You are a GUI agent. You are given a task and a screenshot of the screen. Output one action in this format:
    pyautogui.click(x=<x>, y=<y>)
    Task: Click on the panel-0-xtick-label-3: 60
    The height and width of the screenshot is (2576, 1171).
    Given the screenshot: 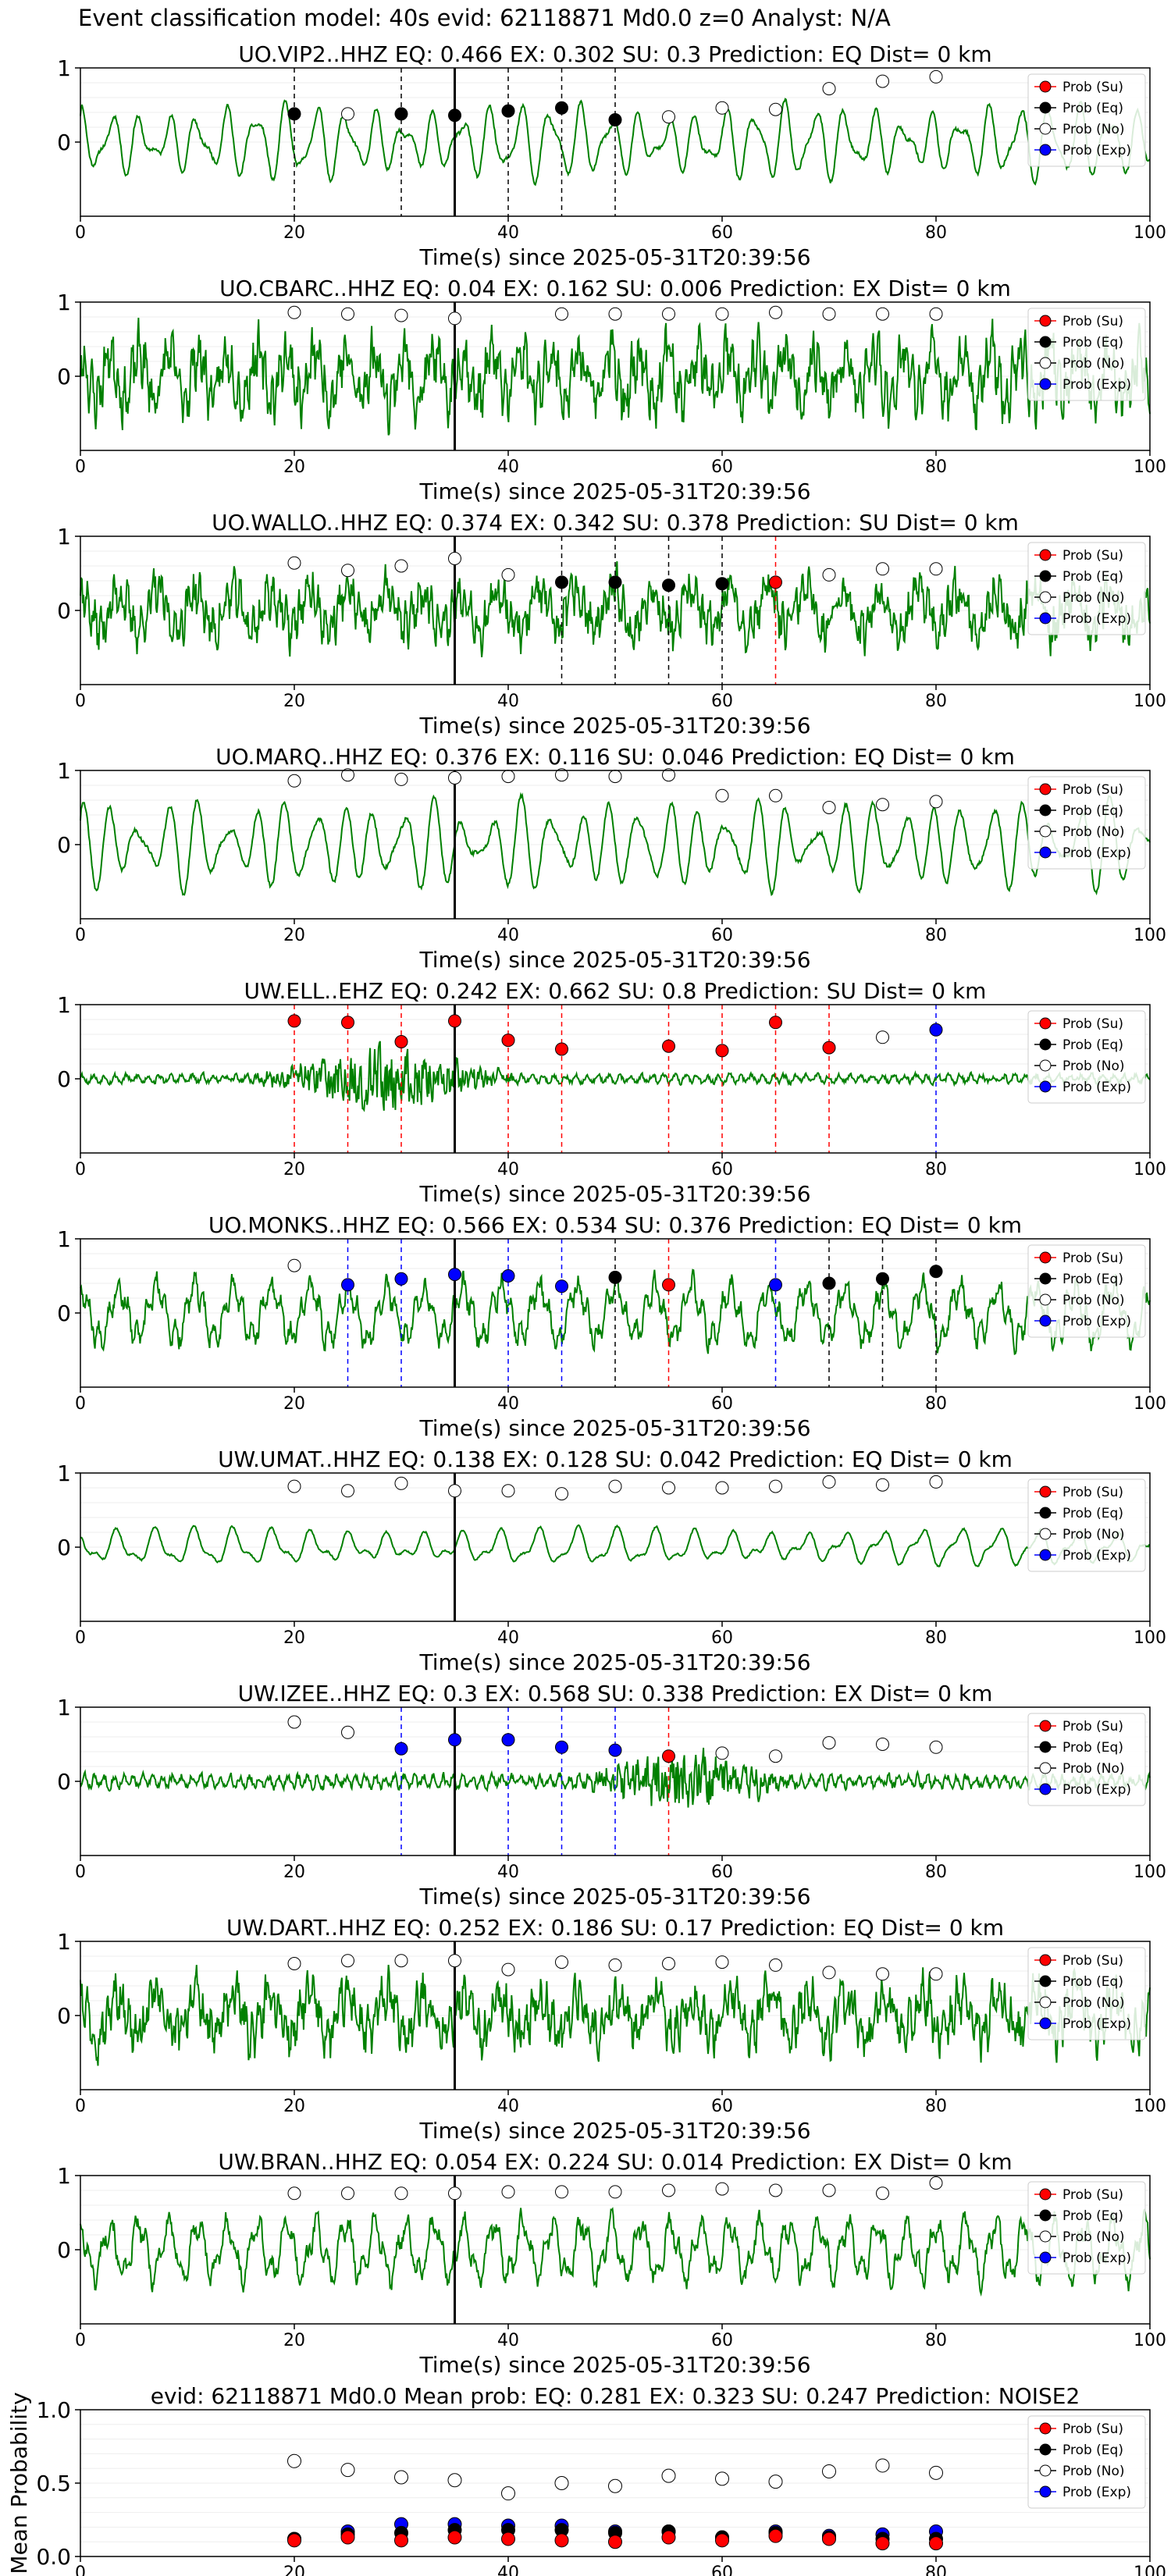 What is the action you would take?
    pyautogui.click(x=722, y=233)
    